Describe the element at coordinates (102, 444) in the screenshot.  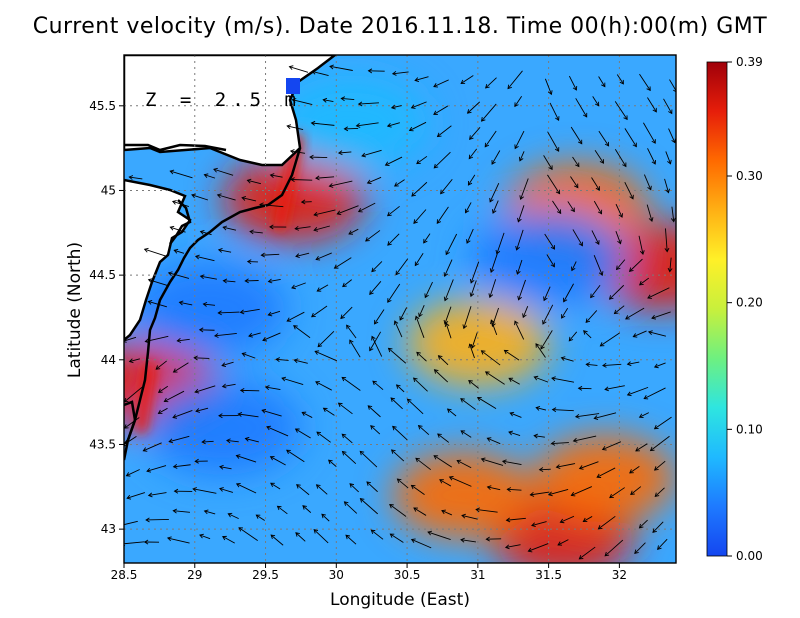
I see `y-tick-label: 43.5` at that location.